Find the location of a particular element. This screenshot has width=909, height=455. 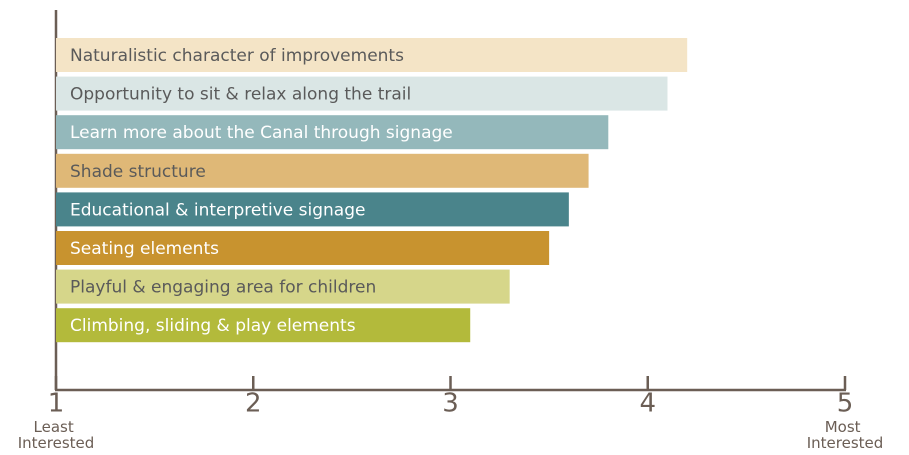

bar-label: Naturalistic character of improvements is located at coordinates (237, 56).